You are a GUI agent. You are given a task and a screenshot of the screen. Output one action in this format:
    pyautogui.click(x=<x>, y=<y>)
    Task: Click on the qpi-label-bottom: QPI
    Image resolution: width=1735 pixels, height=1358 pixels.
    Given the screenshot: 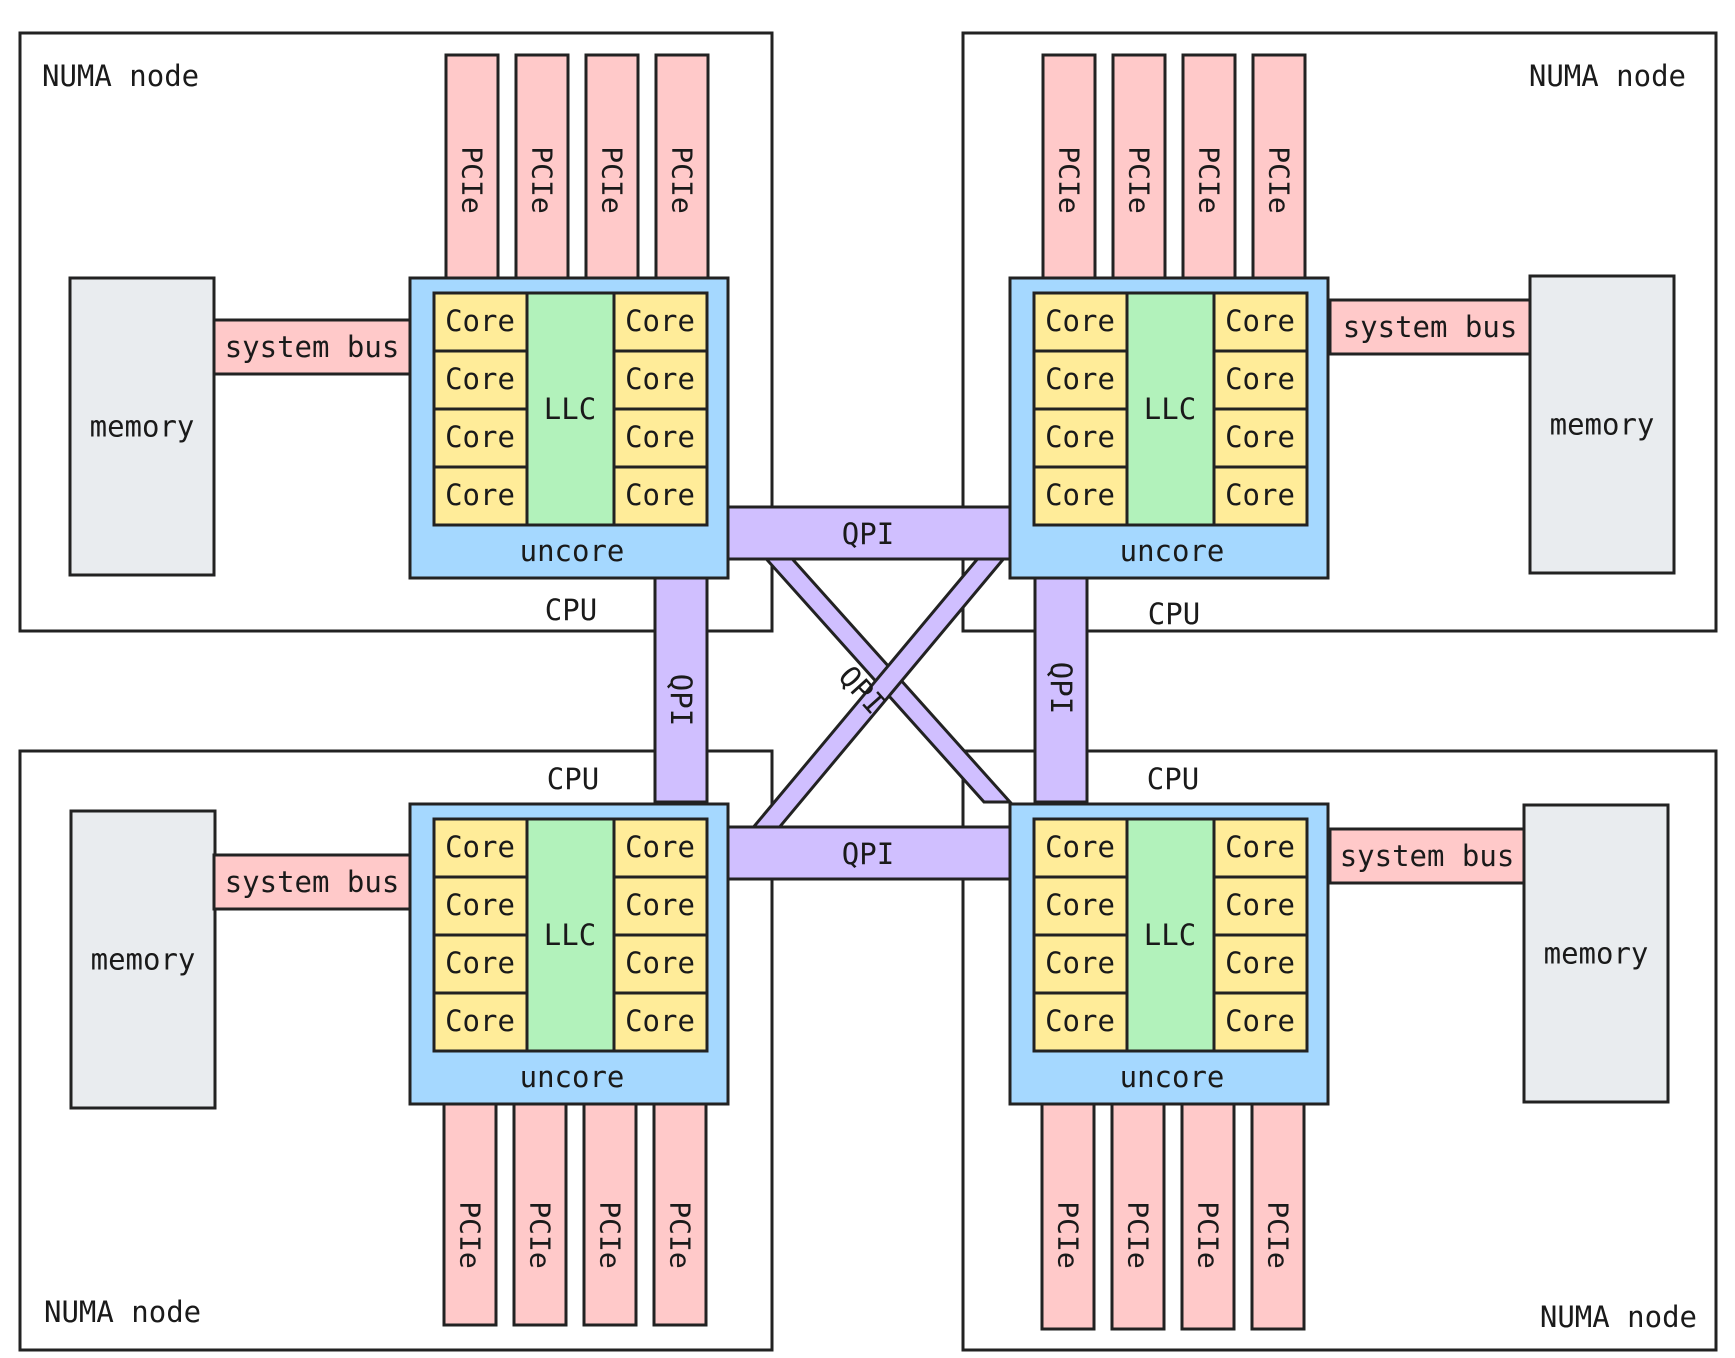 What is the action you would take?
    pyautogui.click(x=868, y=854)
    